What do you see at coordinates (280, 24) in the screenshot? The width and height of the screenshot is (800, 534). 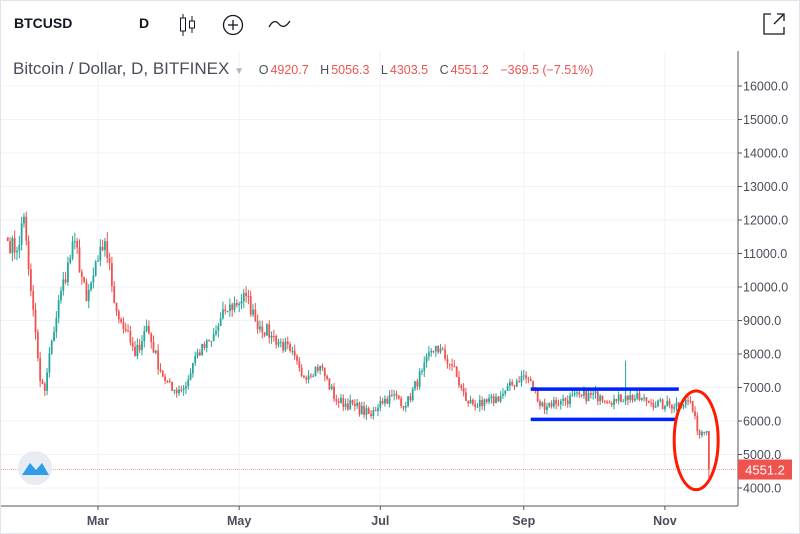 I see `compare-line-icon` at bounding box center [280, 24].